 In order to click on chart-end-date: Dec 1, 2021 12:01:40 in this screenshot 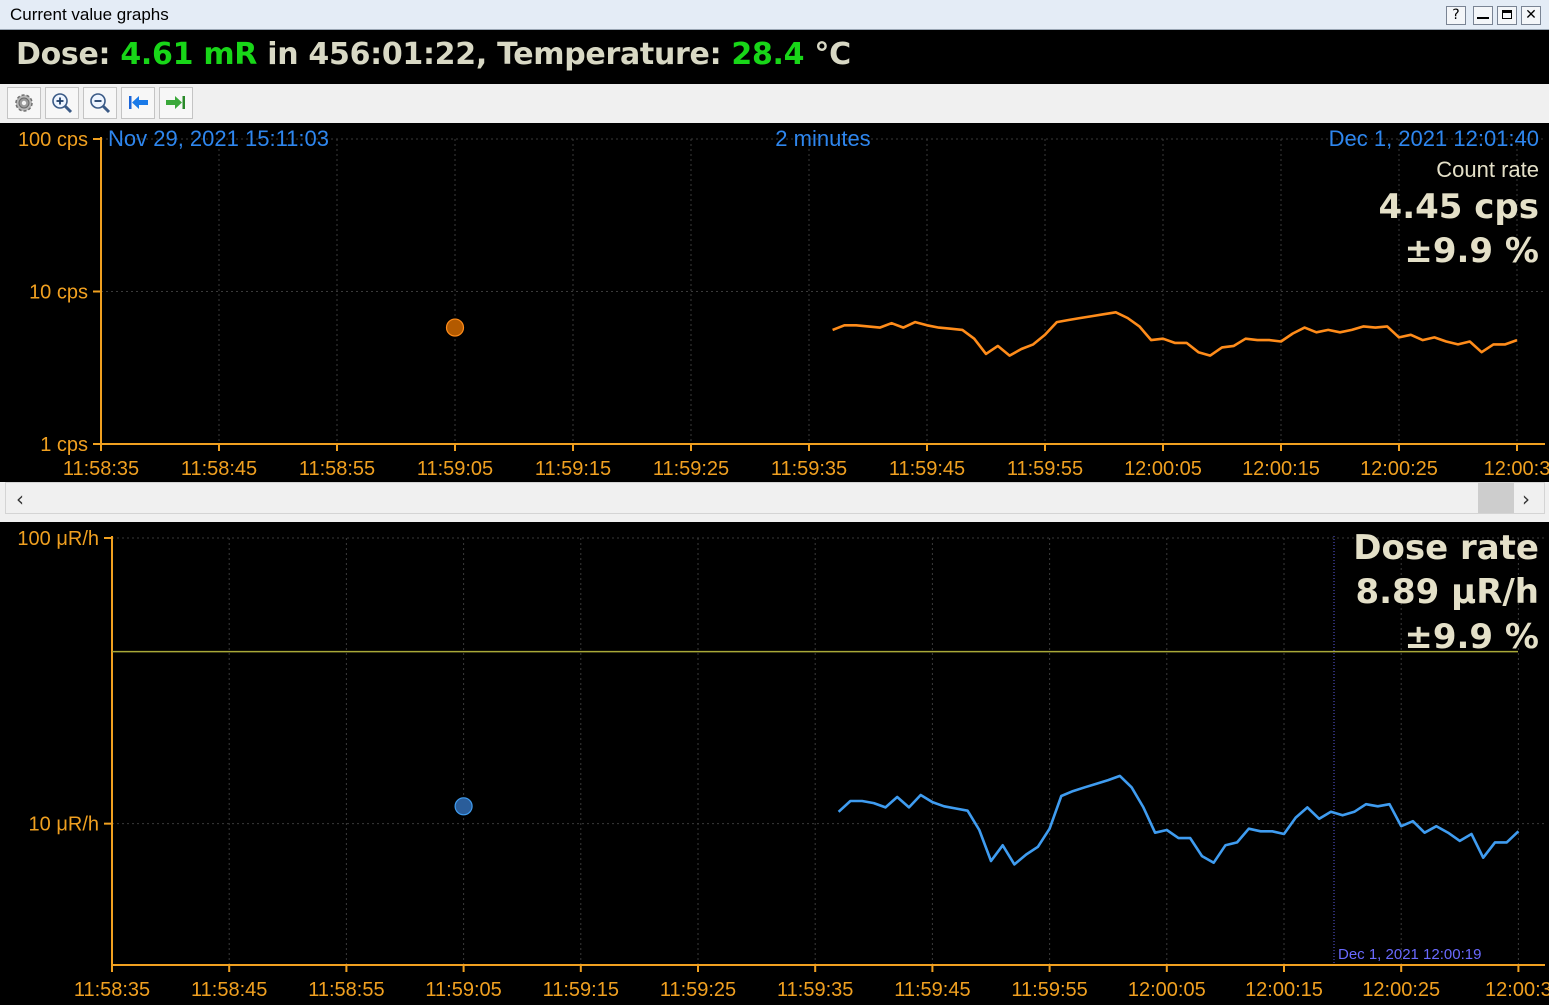, I will do `click(1434, 138)`.